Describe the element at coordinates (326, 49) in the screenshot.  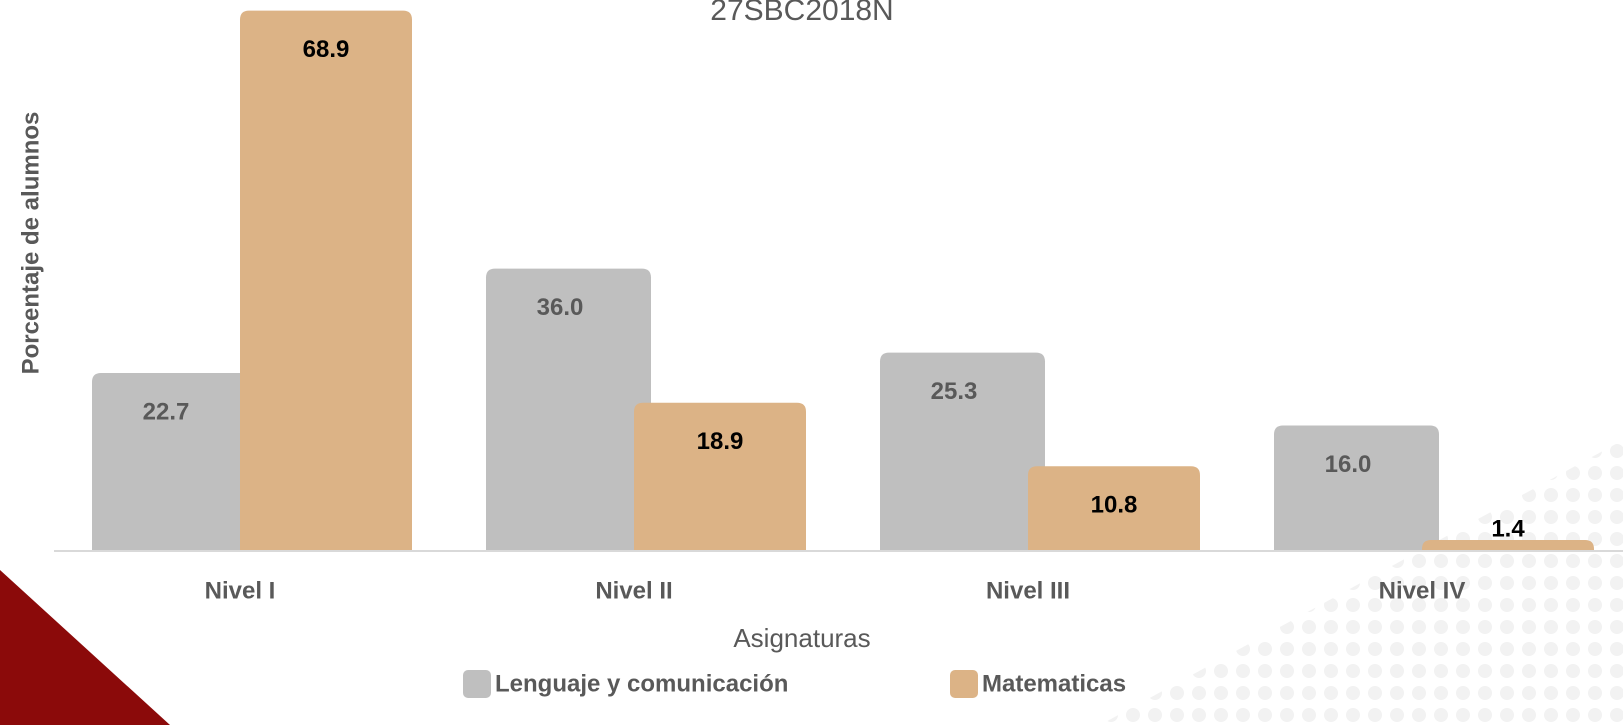
I see `data-label: 68.9` at that location.